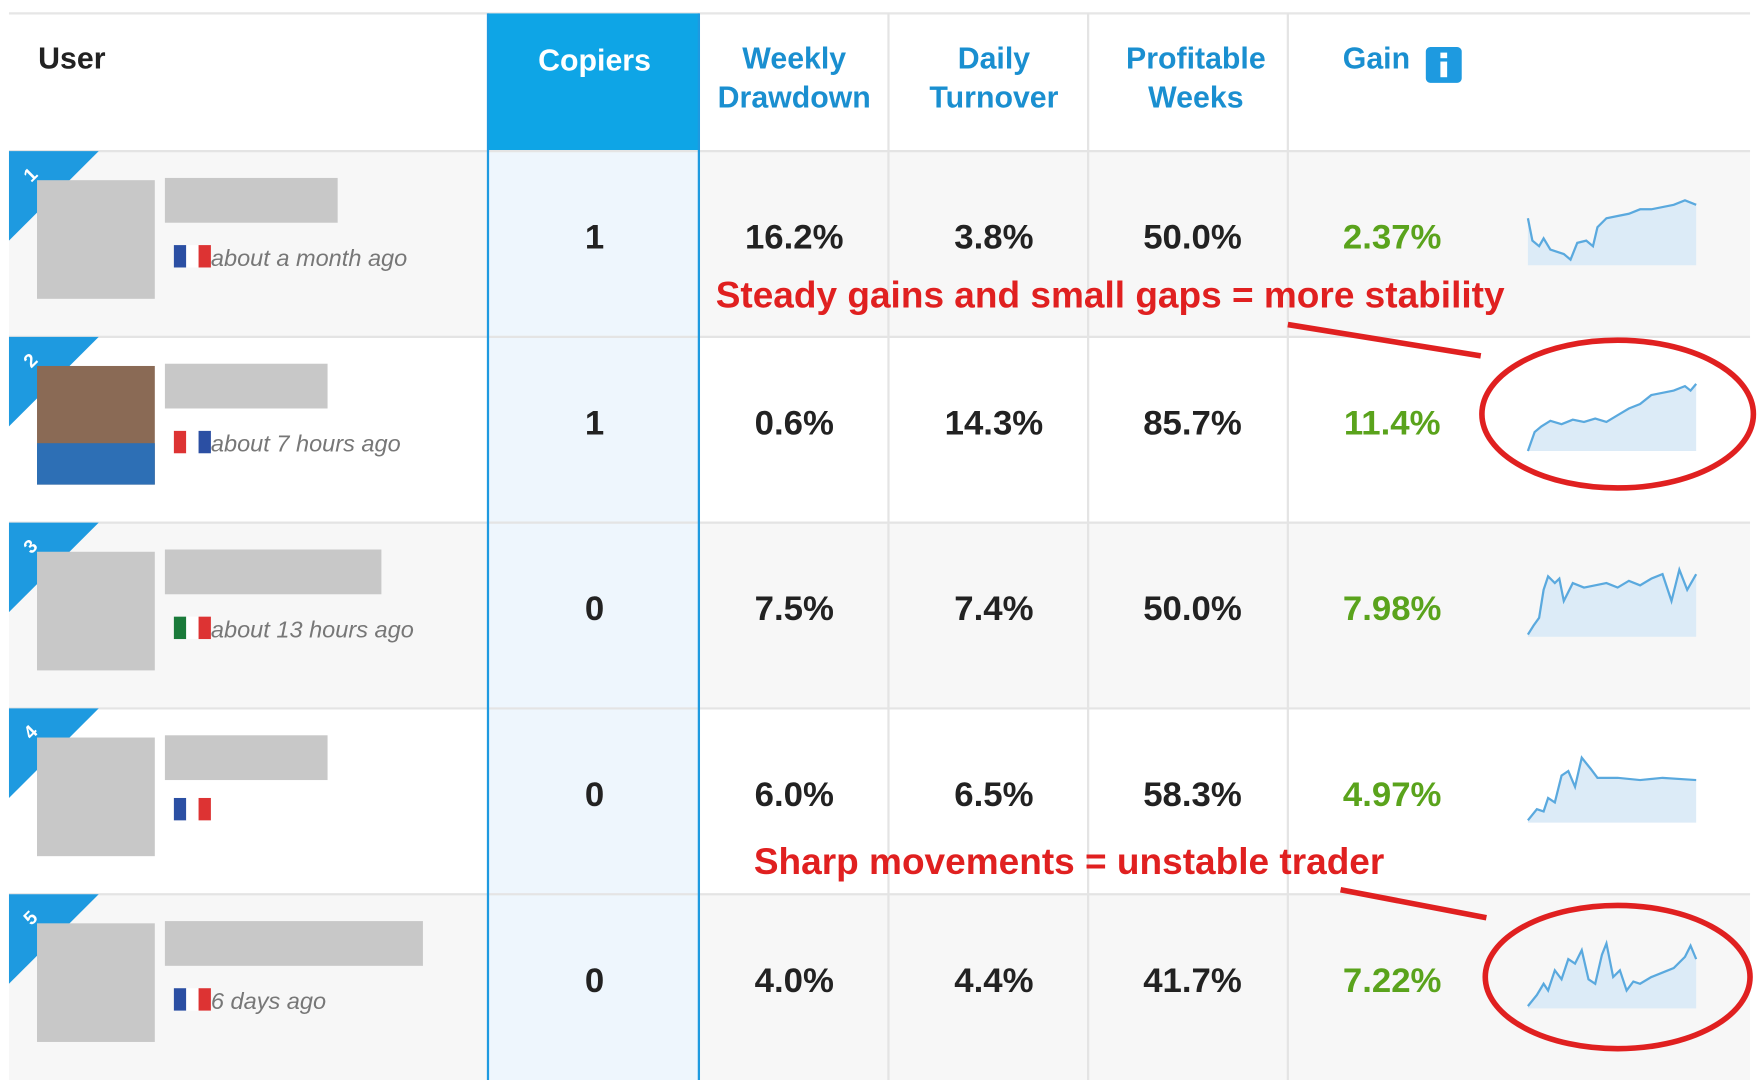 The height and width of the screenshot is (1080, 1759). I want to click on cell-daily-turnover: 3.8%, so click(993, 238).